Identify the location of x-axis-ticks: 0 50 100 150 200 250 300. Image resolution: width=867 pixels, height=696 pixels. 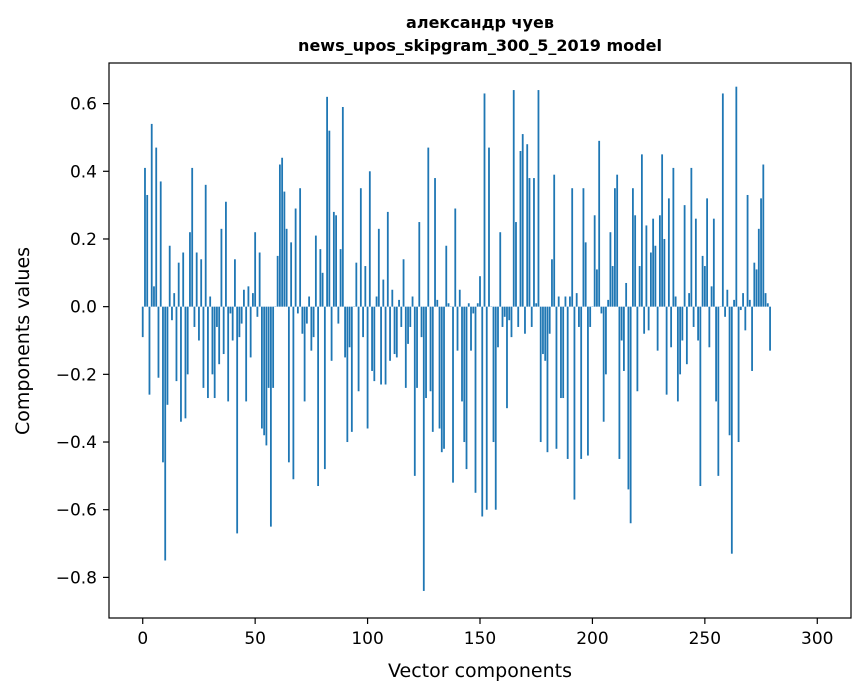
(485, 633).